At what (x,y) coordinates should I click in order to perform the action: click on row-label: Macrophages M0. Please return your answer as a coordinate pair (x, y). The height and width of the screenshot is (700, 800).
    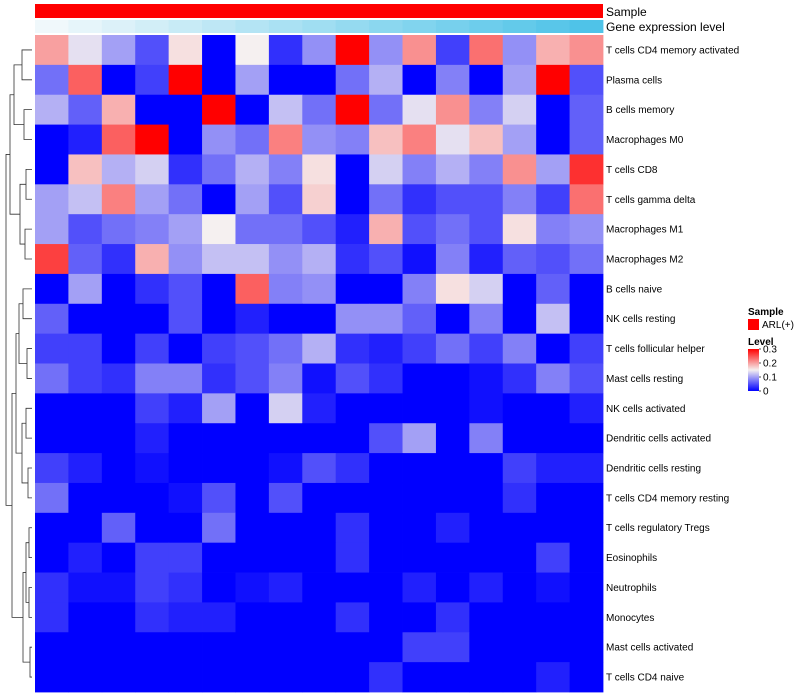
    Looking at the image, I should click on (645, 140).